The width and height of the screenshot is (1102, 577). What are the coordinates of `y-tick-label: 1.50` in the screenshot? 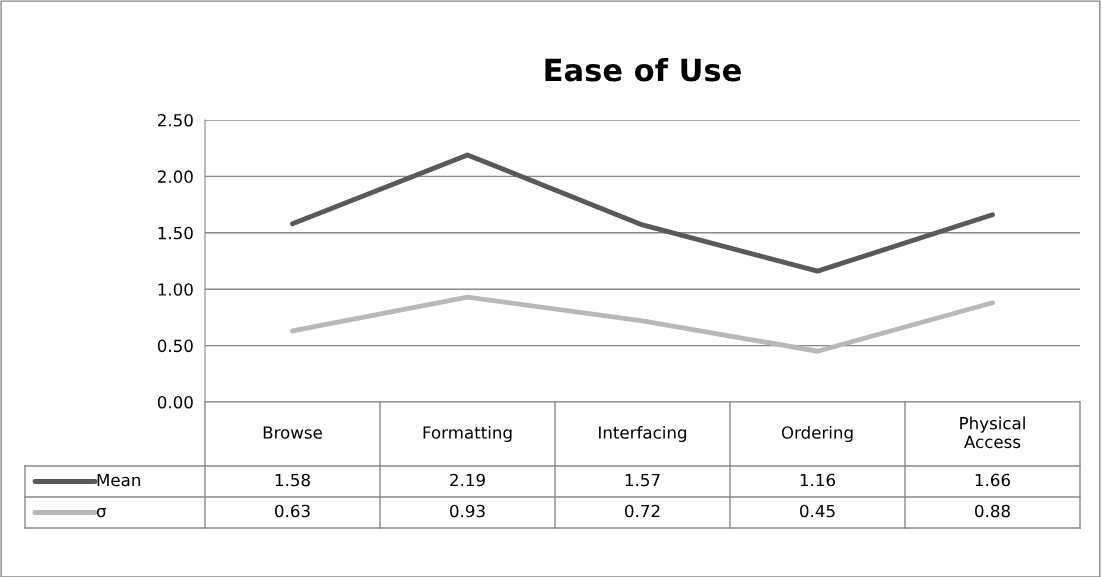 It's located at (175, 233).